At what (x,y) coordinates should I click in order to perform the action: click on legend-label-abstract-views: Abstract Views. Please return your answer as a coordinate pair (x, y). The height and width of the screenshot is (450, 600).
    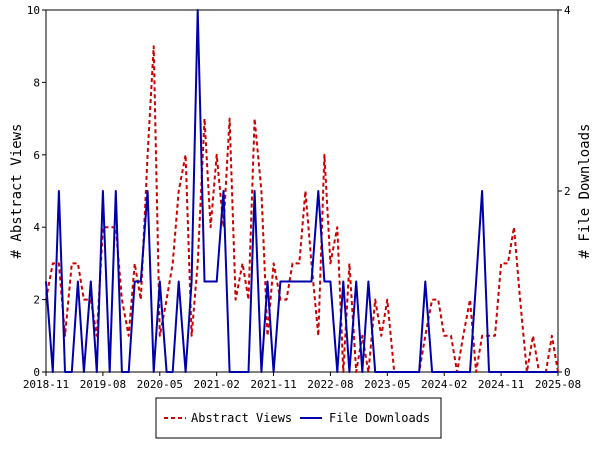
    Looking at the image, I should click on (241, 418).